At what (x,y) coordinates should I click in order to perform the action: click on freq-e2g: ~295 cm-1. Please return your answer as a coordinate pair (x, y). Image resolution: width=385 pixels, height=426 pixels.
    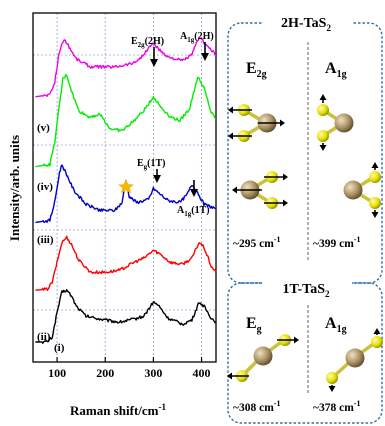
    Looking at the image, I should click on (256, 242).